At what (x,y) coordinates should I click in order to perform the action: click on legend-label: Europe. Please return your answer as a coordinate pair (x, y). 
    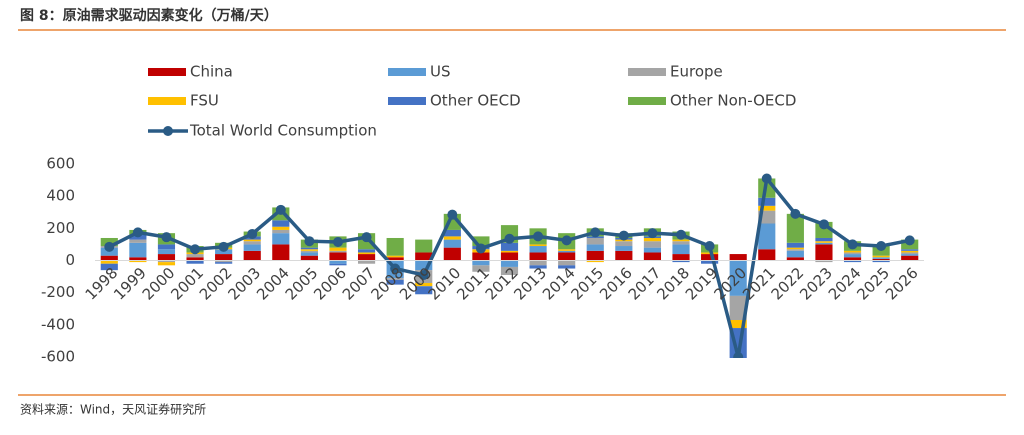
    Looking at the image, I should click on (696, 72).